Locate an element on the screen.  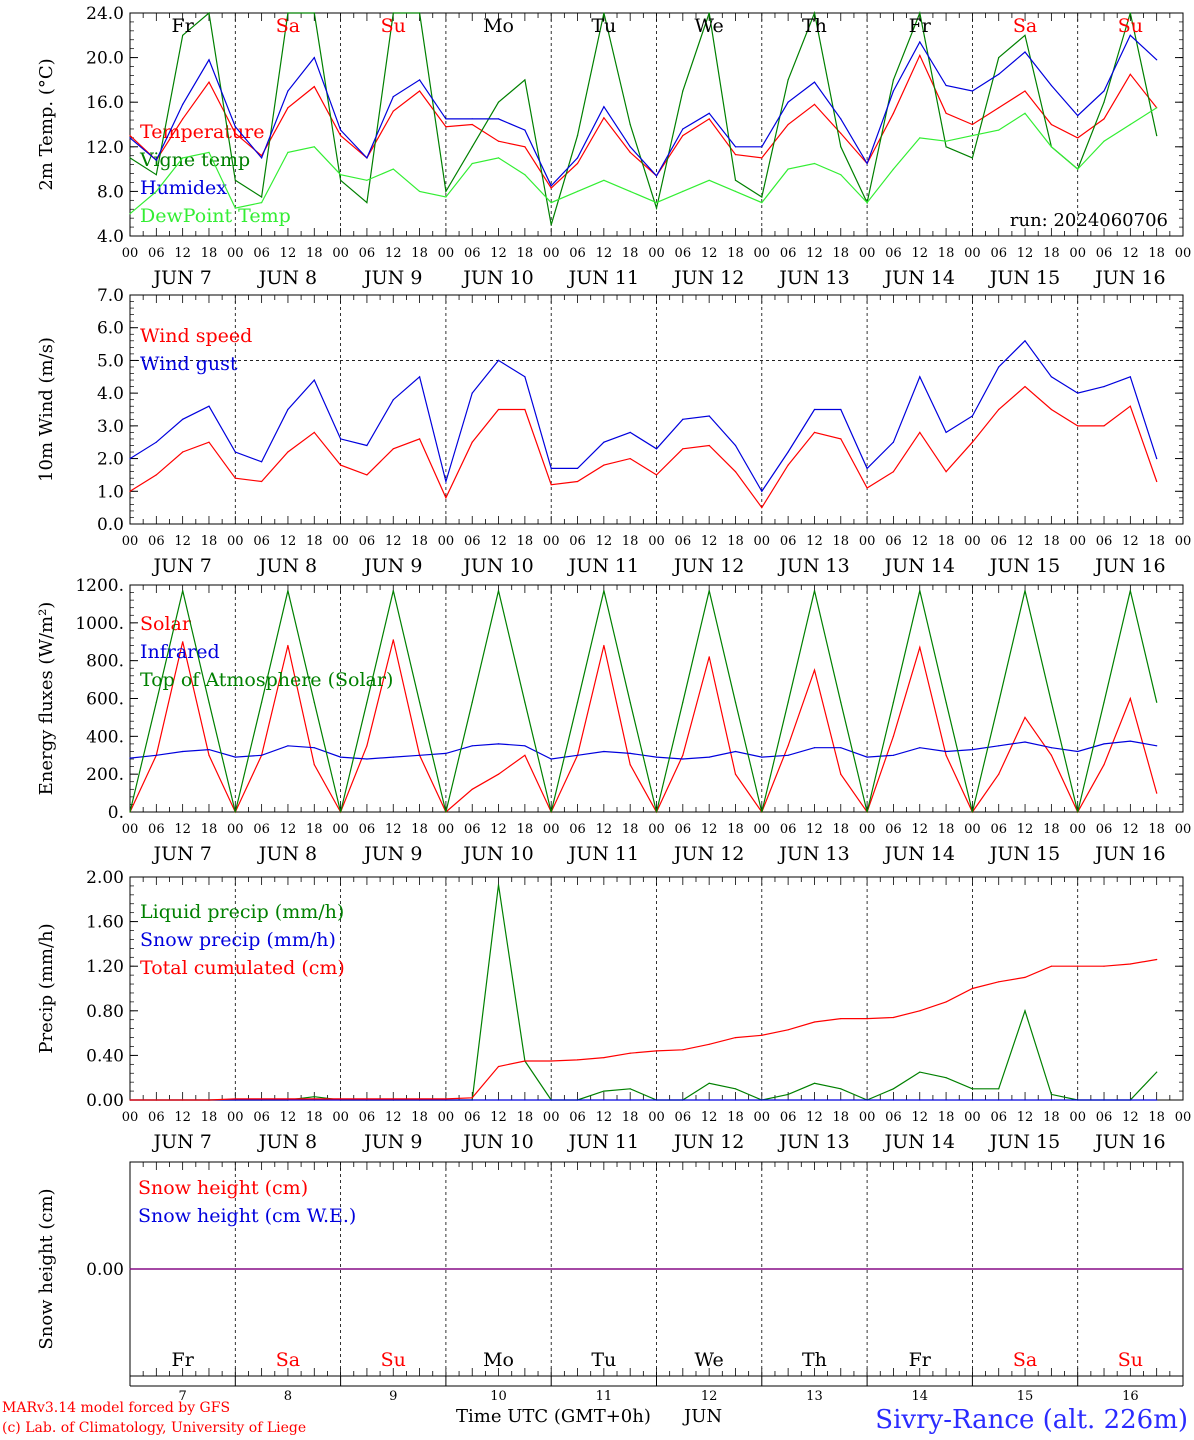
legend-entry: Top of Atmosphere (Solar) is located at coordinates (266, 680).